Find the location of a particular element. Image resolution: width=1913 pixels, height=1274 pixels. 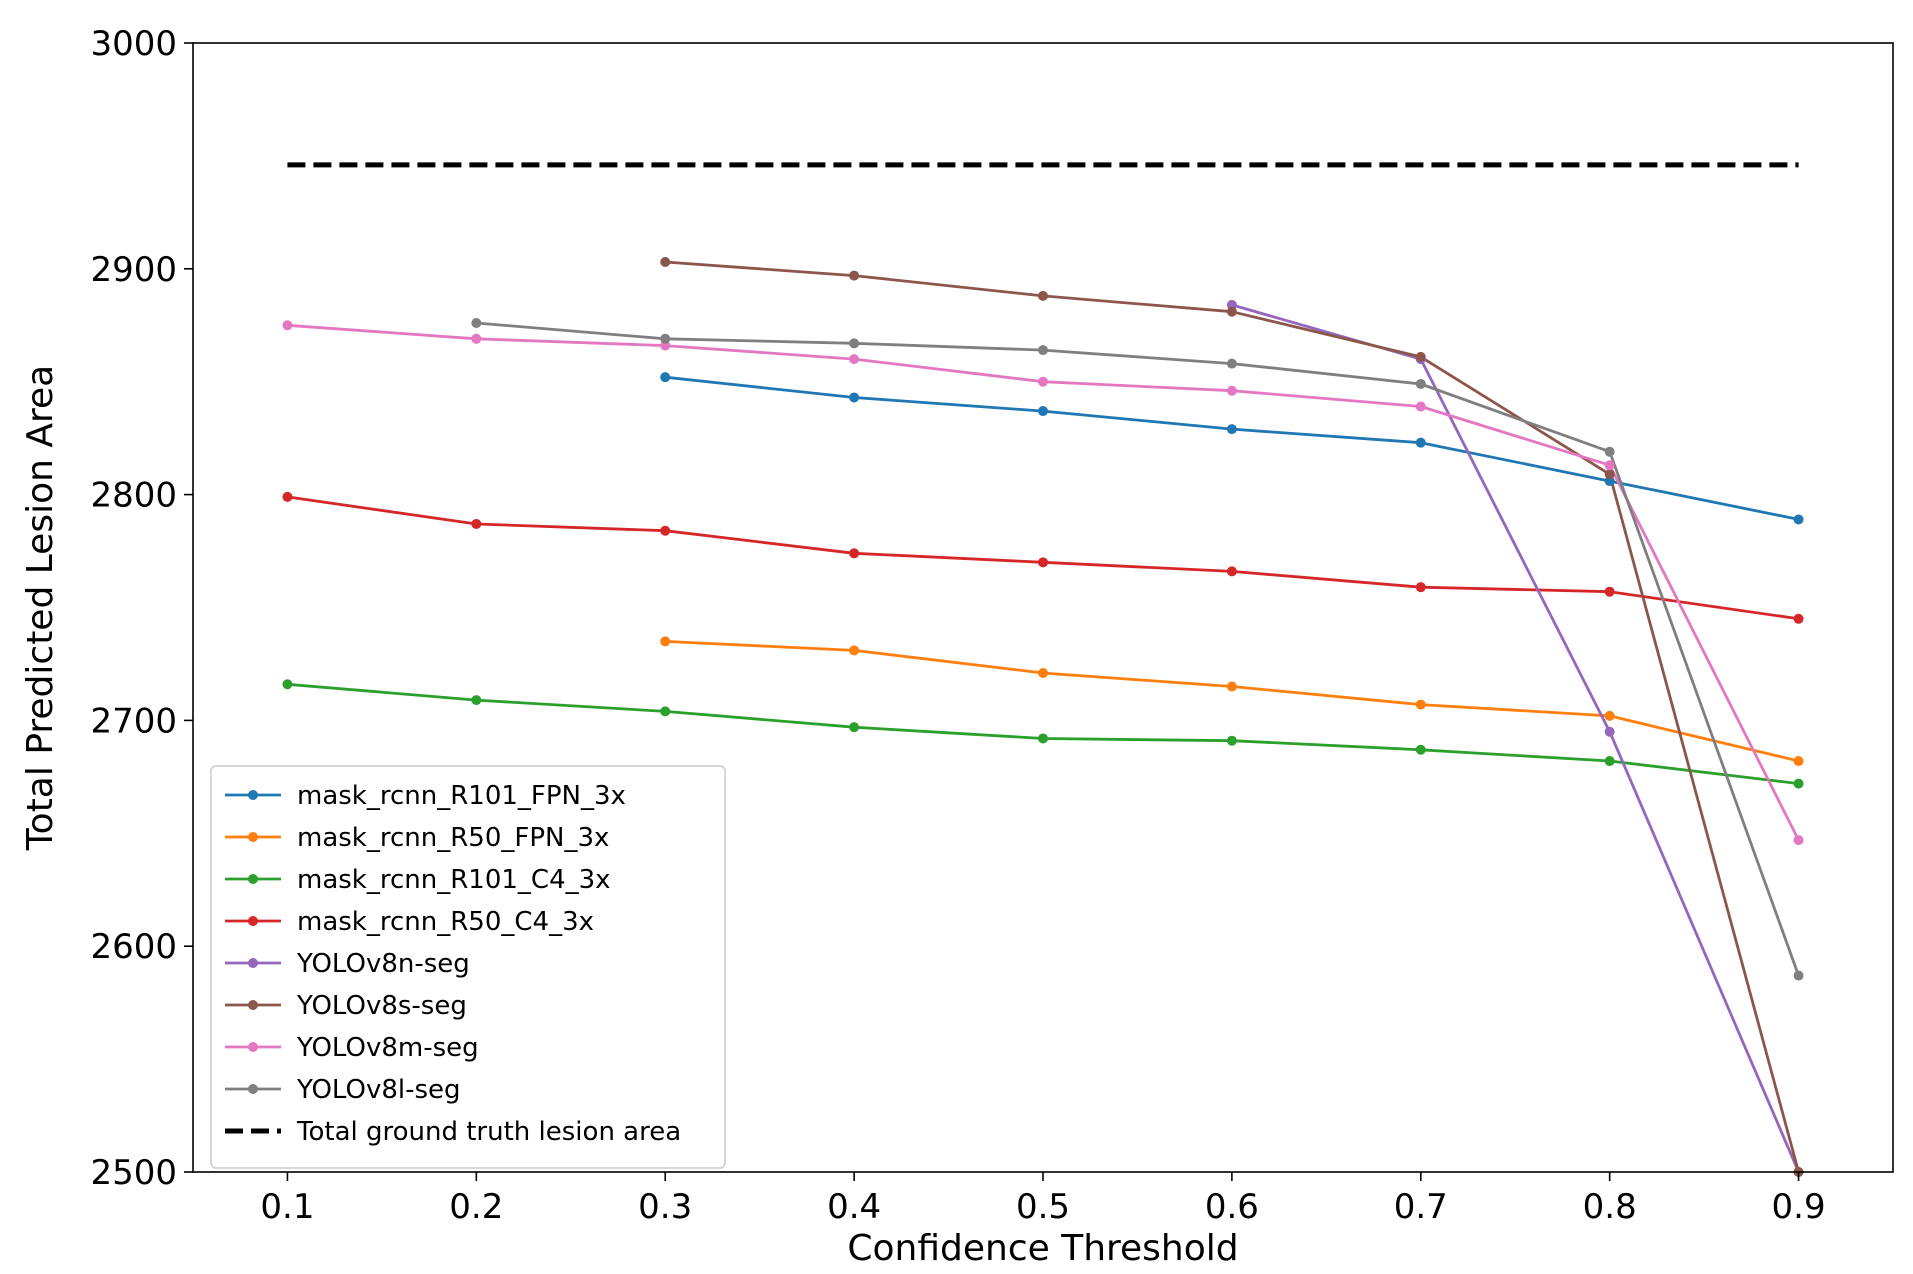

y-tick-label: 2900 is located at coordinates (133, 270).